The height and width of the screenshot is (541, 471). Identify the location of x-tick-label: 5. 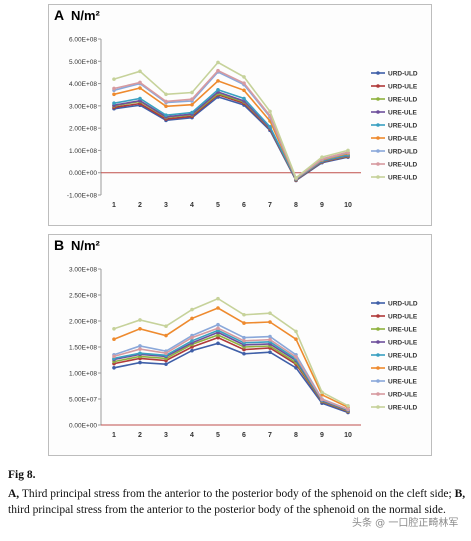
(218, 435).